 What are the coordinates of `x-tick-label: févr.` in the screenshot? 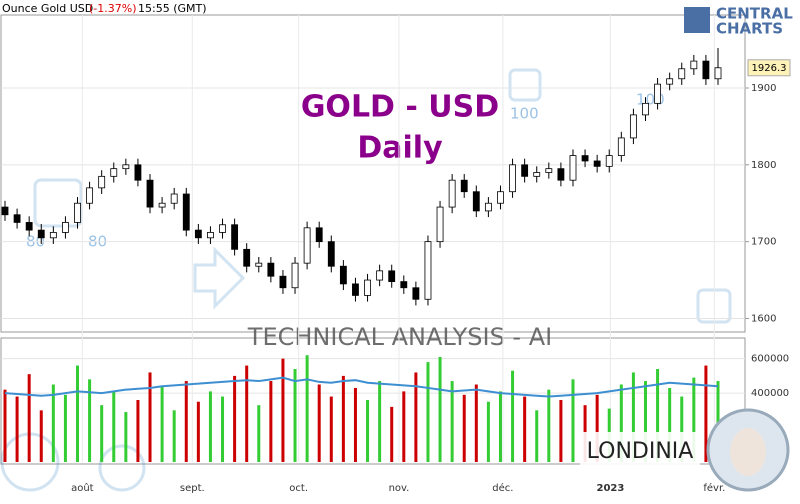 It's located at (714, 488).